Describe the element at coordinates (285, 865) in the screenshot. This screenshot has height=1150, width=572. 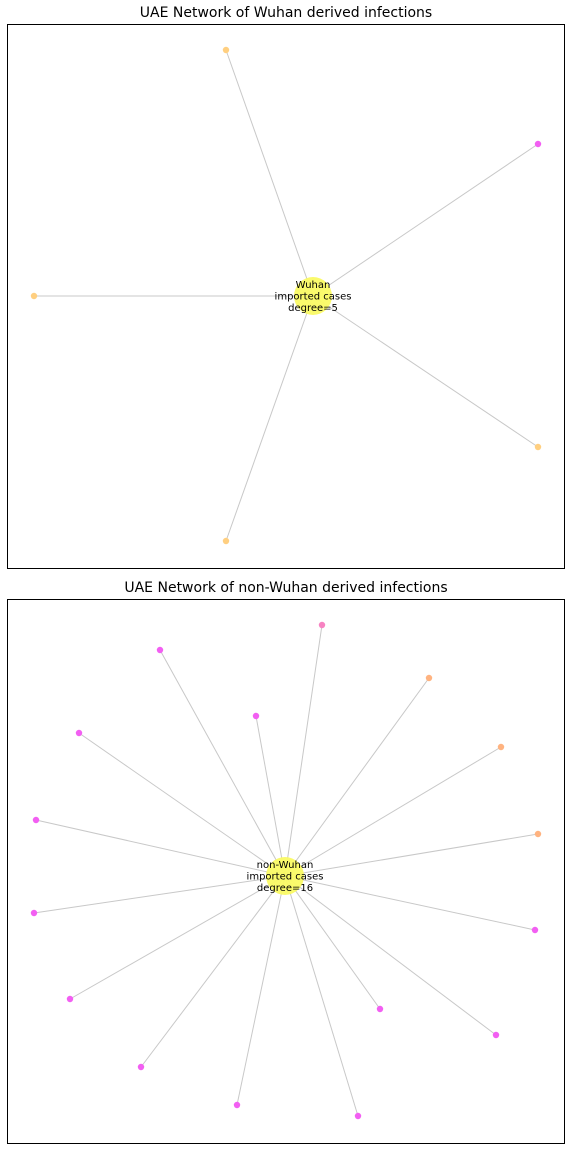
I see `non-wuhan-hub-label-line-1: non-Wuhan` at that location.